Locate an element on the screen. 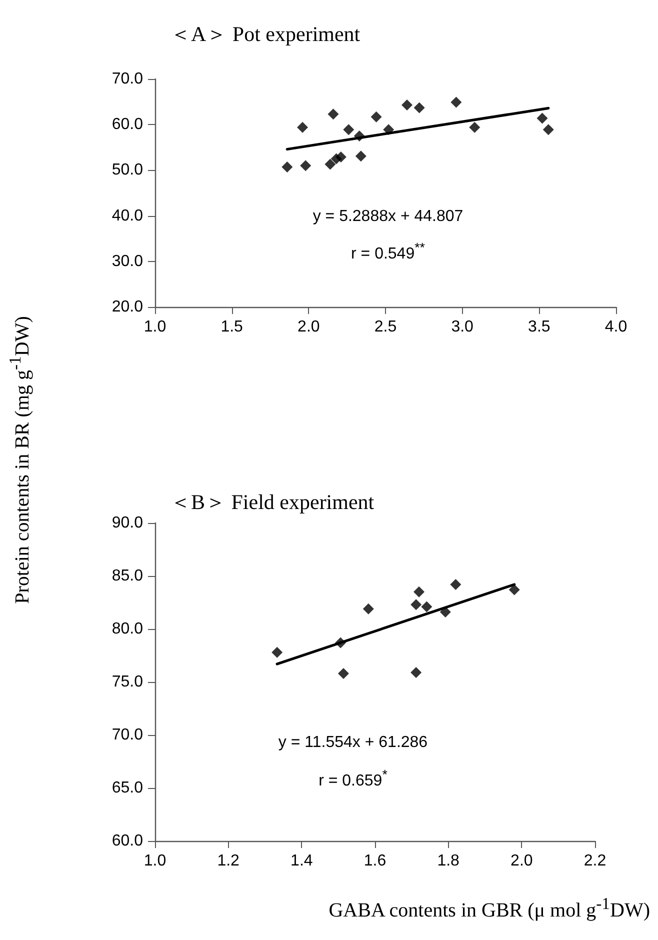 The width and height of the screenshot is (658, 940). x-tick-label: 2.2 is located at coordinates (595, 861).